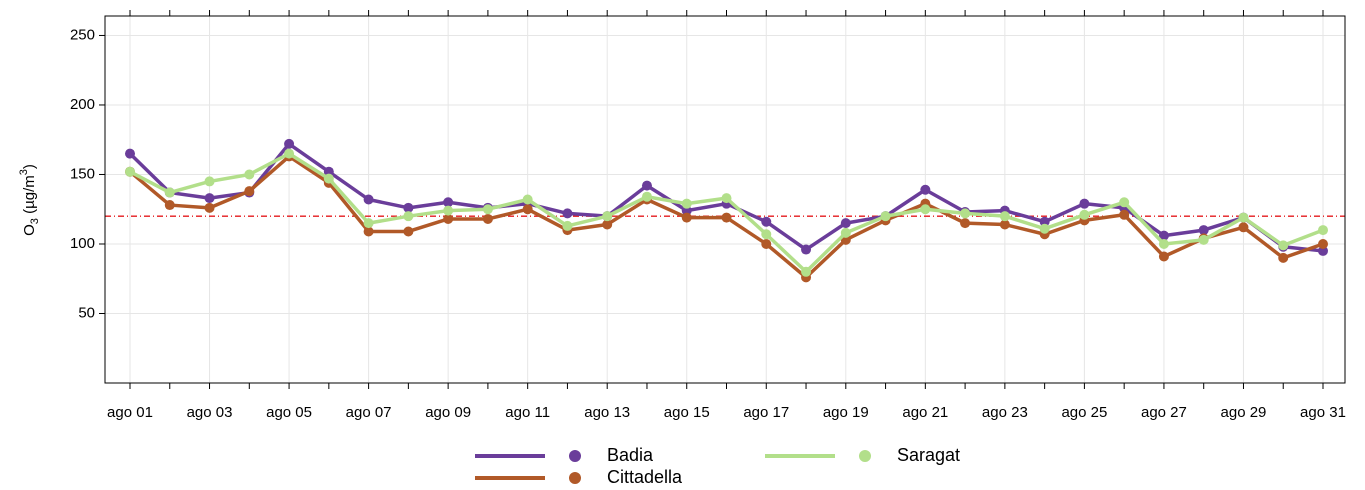 This screenshot has height=490, width=1365. Describe the element at coordinates (1244, 412) in the screenshot. I see `x-tick-label: ago 29` at that location.